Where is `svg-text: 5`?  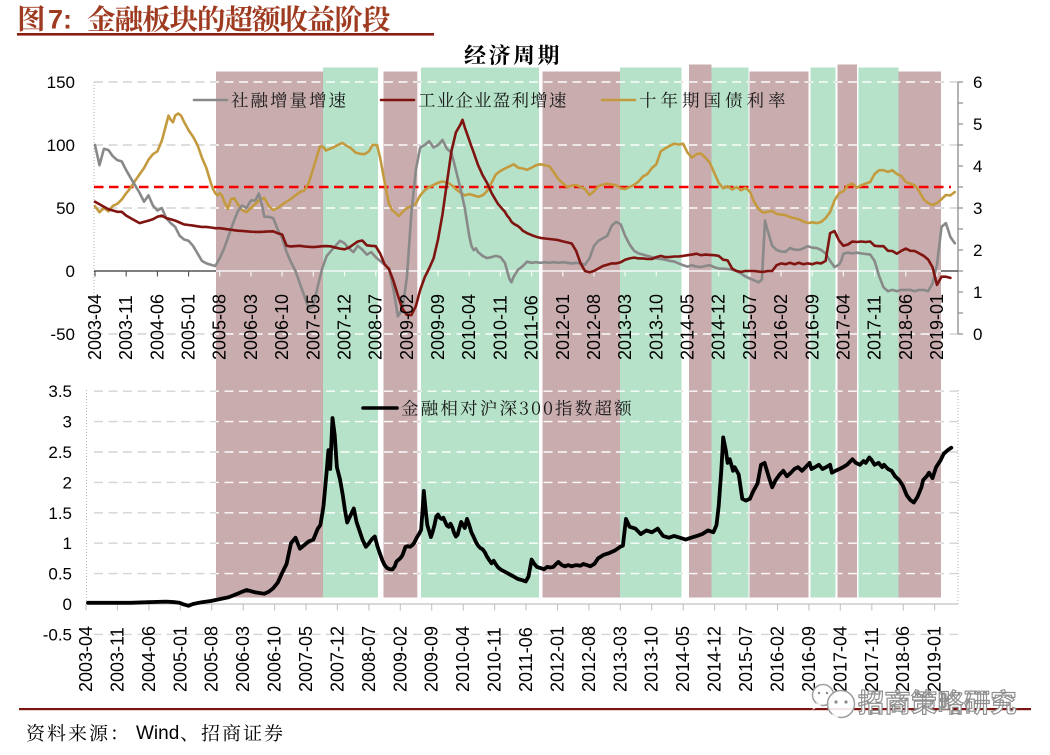 svg-text: 5 is located at coordinates (977, 124).